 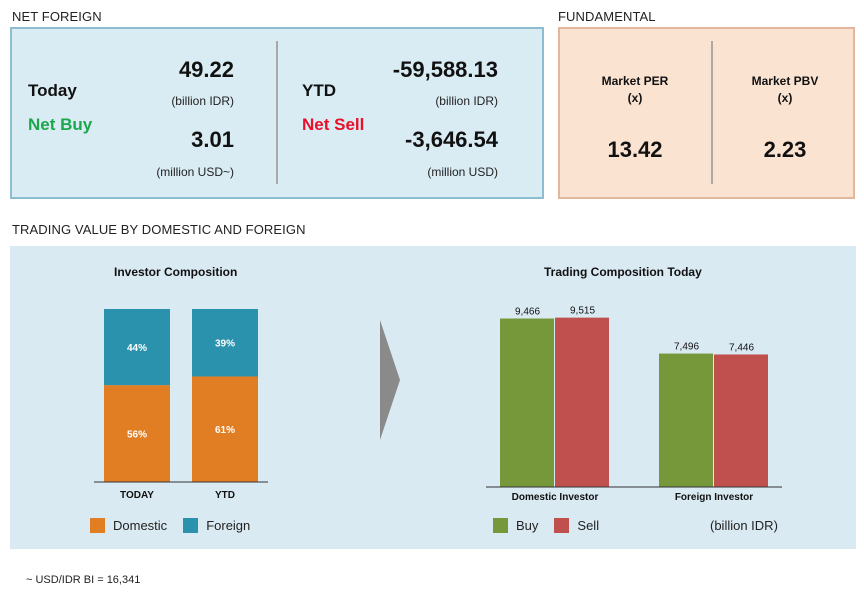 I want to click on data-label-domestic-today: 56%, so click(x=137, y=435).